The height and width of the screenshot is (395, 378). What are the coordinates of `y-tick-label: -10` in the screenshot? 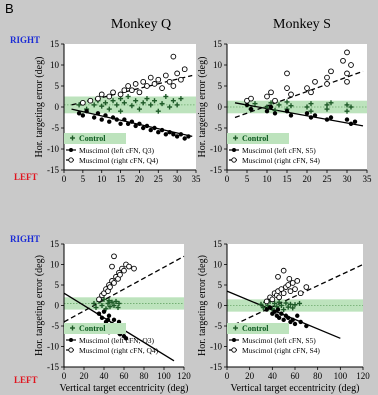 It's located at (53, 347).